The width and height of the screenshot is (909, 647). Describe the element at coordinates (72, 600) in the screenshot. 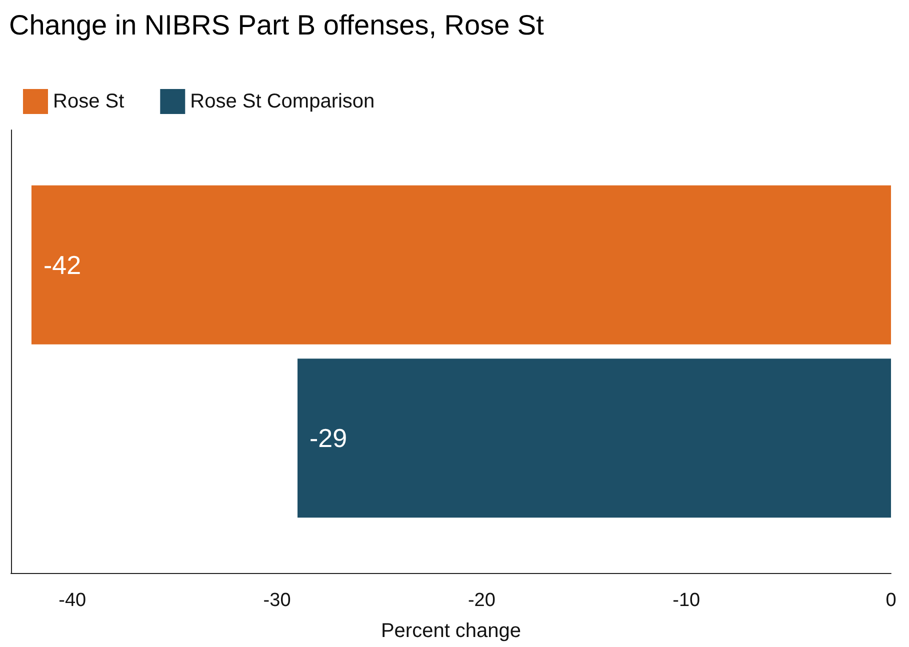

I see `x-tick-label: -40` at that location.